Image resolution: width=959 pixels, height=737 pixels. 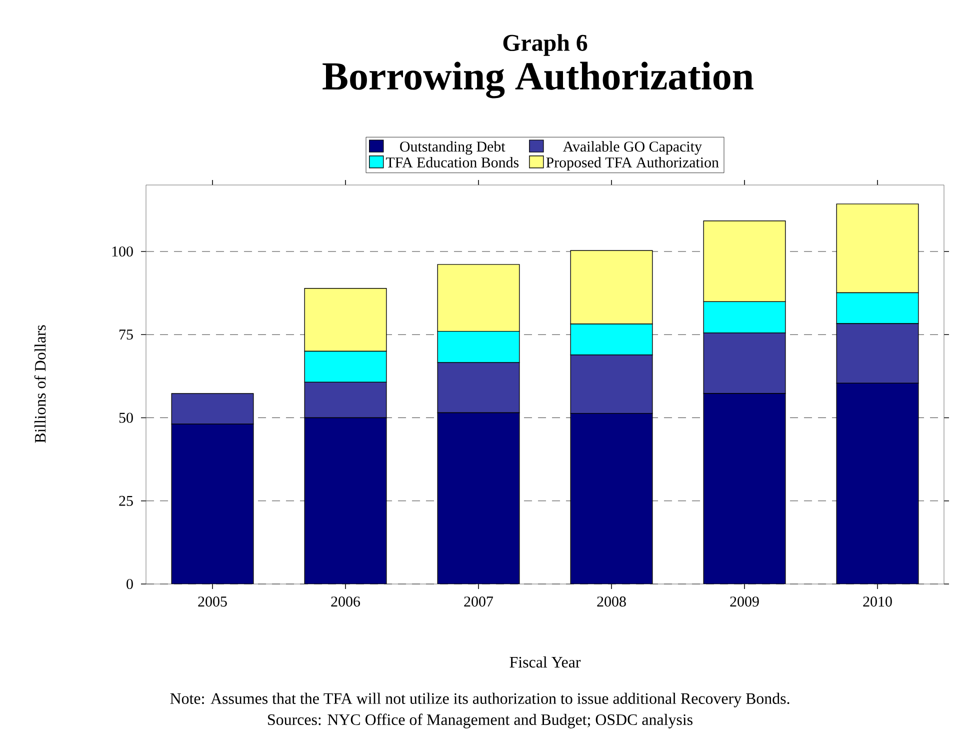 What do you see at coordinates (212, 601) in the screenshot?
I see `x-tick-label: 2005` at bounding box center [212, 601].